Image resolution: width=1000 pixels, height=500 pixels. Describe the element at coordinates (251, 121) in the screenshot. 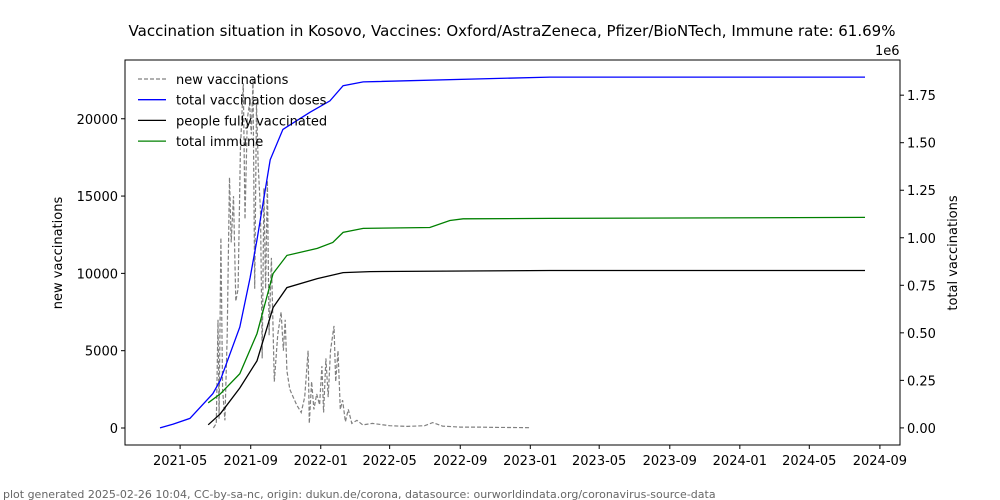

I see `legend-label: people fully vaccinated` at that location.